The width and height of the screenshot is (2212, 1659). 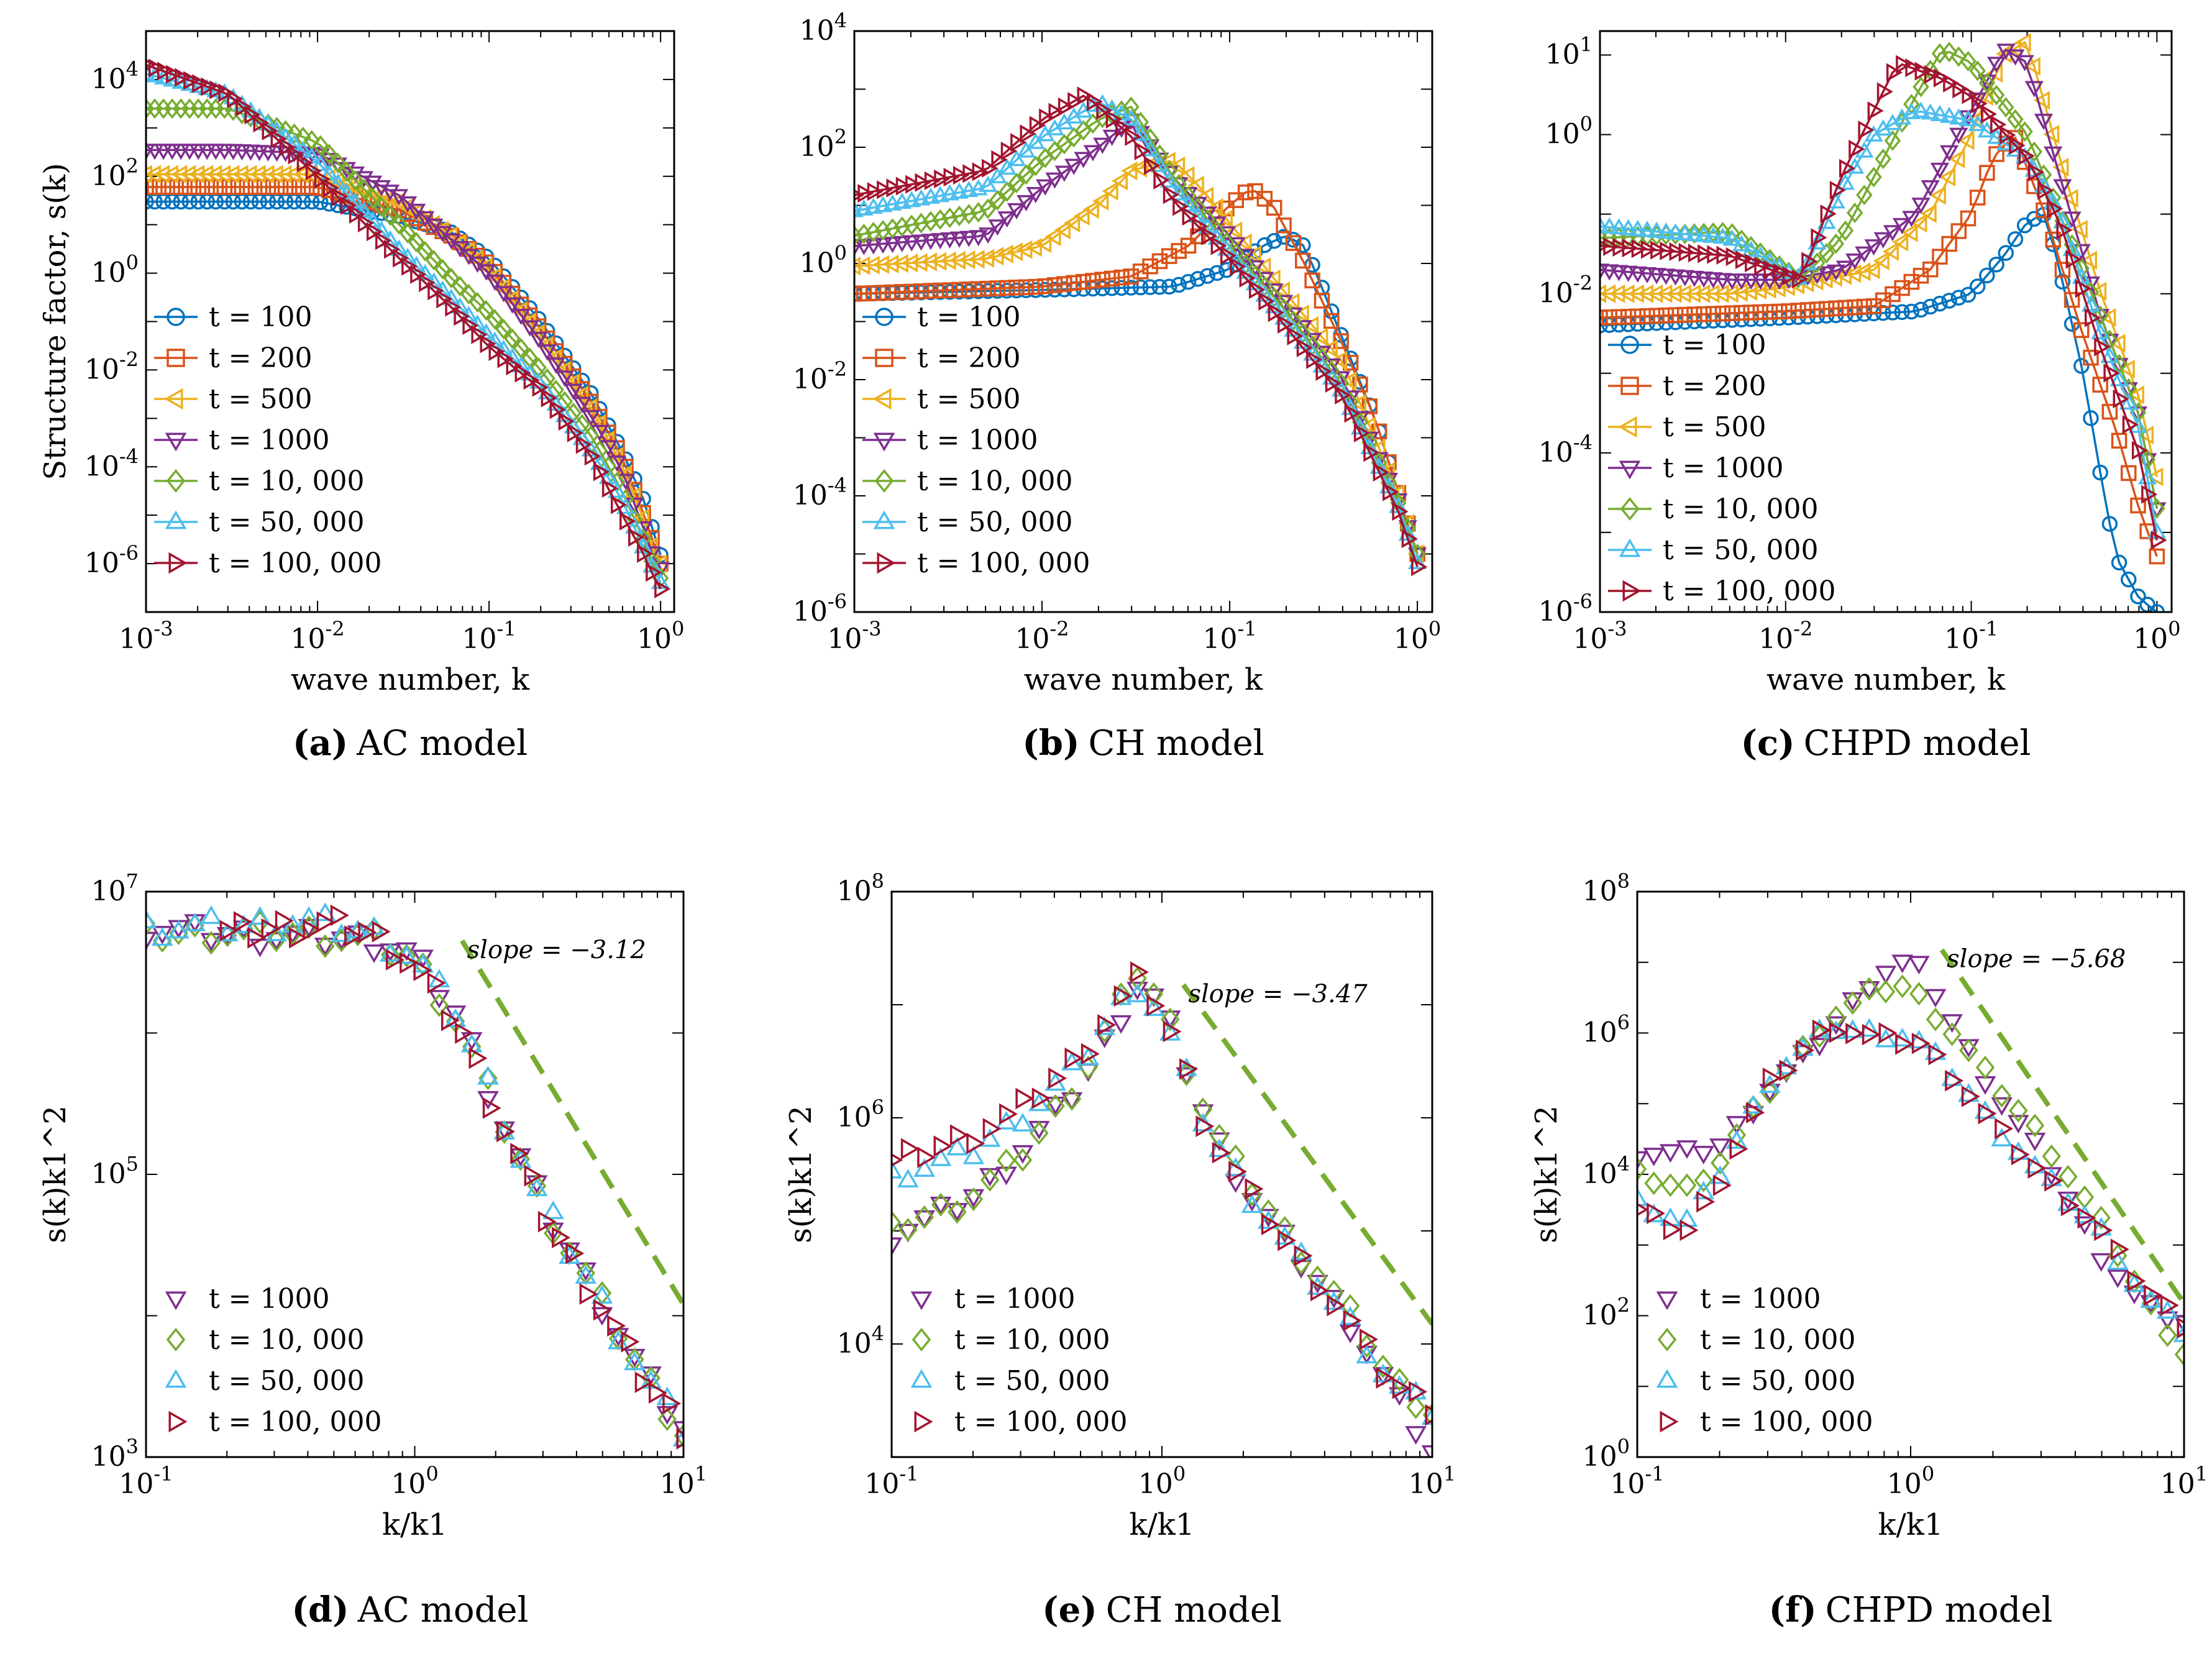 I want to click on panel-caption: (f) CHPD model, so click(x=1911, y=1609).